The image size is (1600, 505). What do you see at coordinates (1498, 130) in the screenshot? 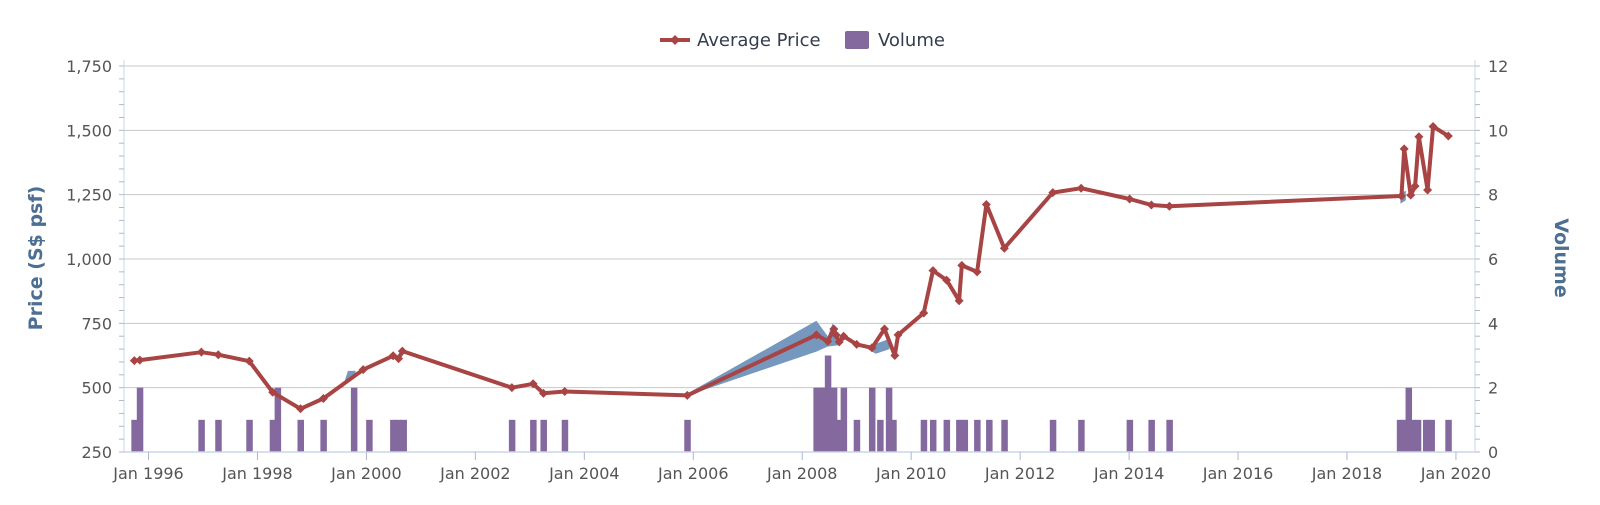
I see `y-right-tick-label: 10` at bounding box center [1498, 130].